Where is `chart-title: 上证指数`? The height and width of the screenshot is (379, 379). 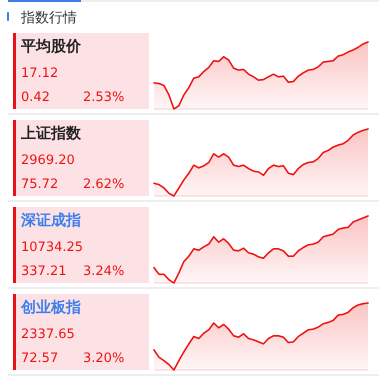 chart-title: 上证指数 is located at coordinates (51, 133).